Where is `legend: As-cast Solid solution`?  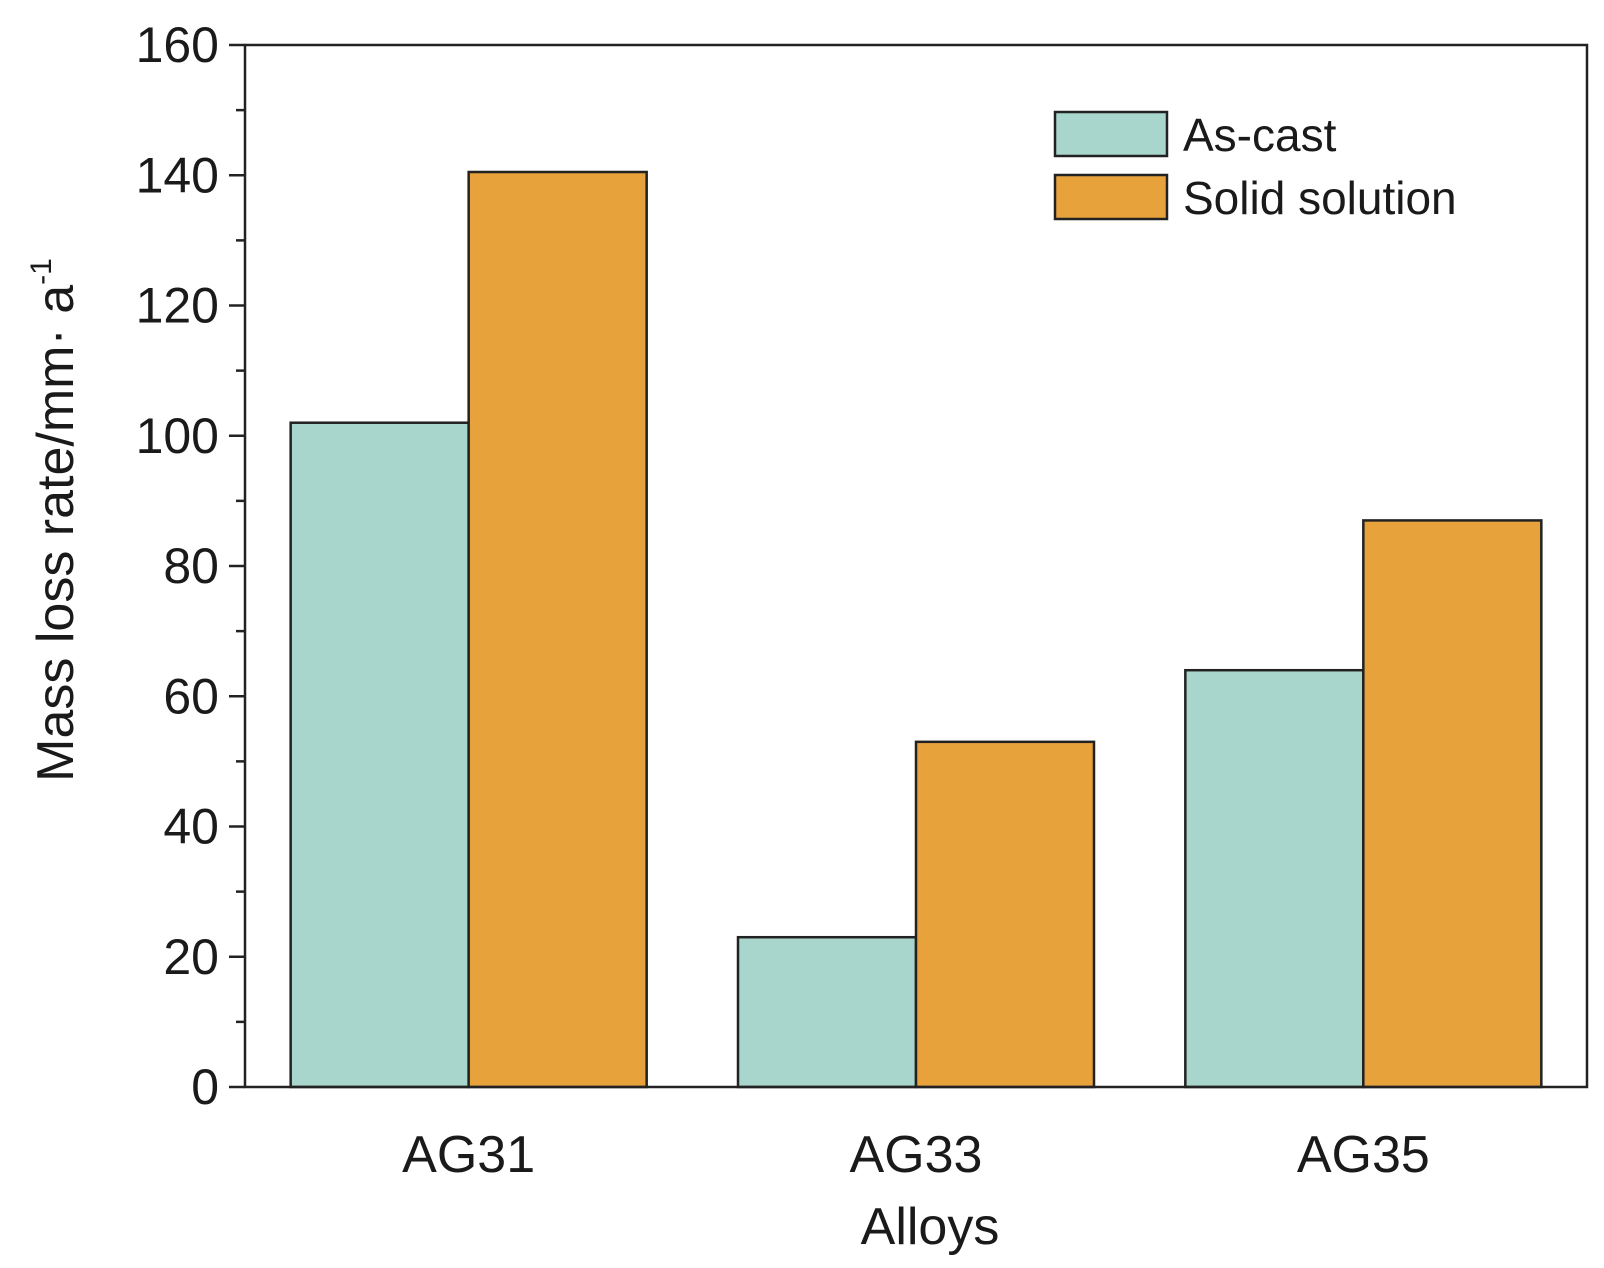 legend: As-cast Solid solution is located at coordinates (1255, 166).